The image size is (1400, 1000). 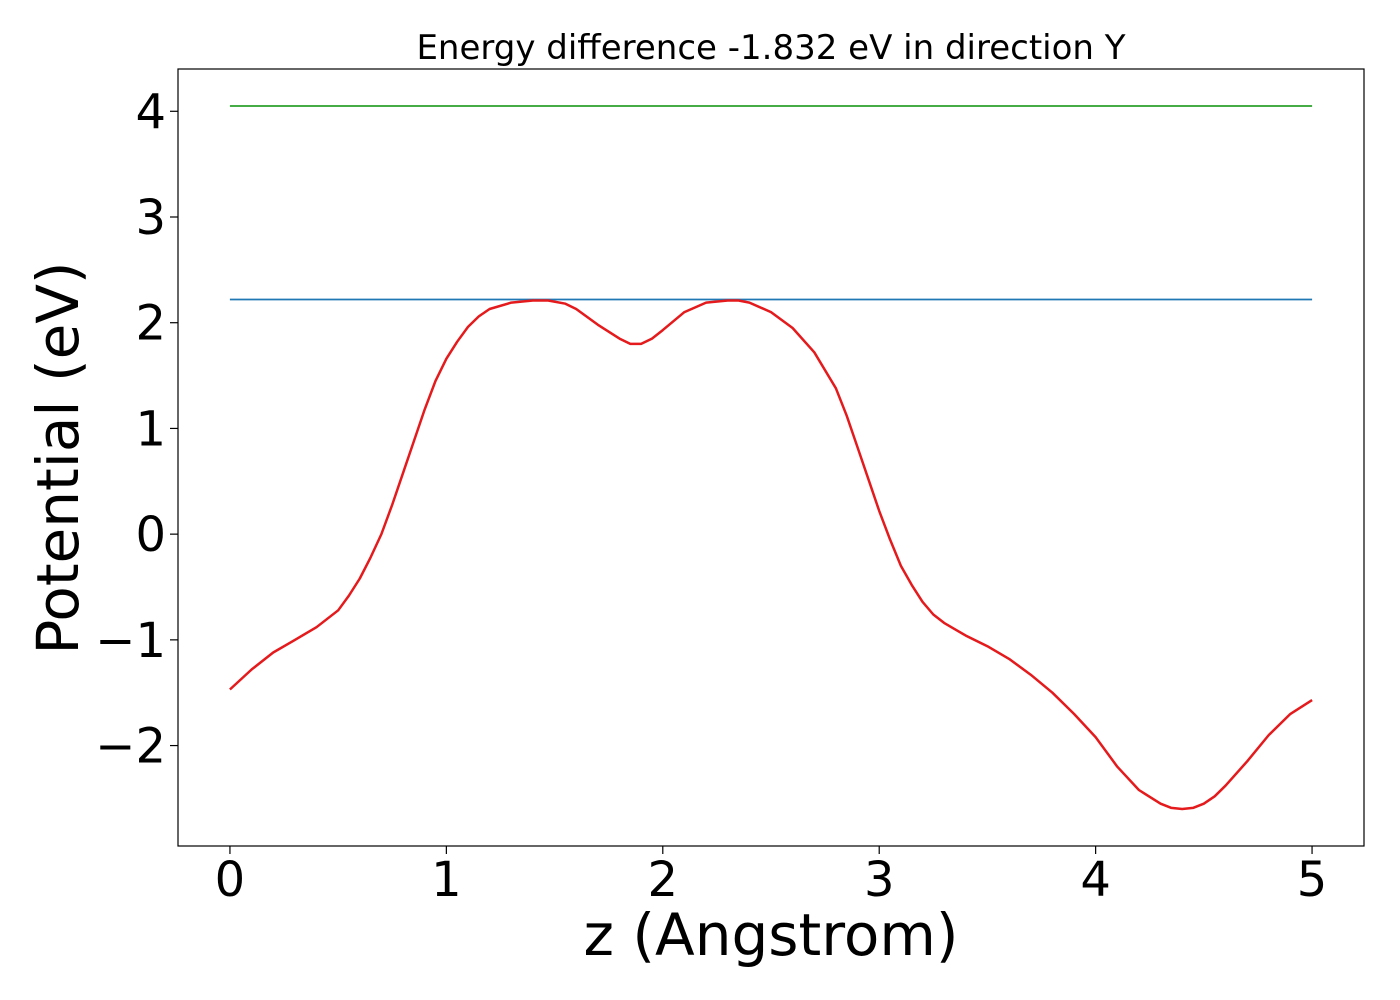 What do you see at coordinates (150, 112) in the screenshot?
I see `y-tick-label: 4` at bounding box center [150, 112].